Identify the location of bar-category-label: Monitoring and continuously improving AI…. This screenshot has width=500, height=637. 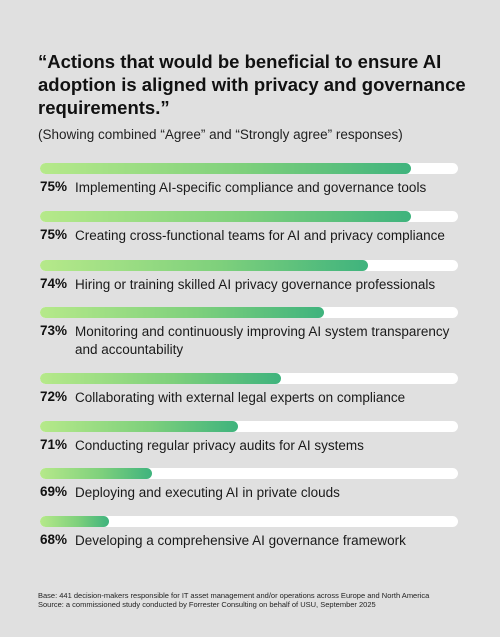
(270, 341).